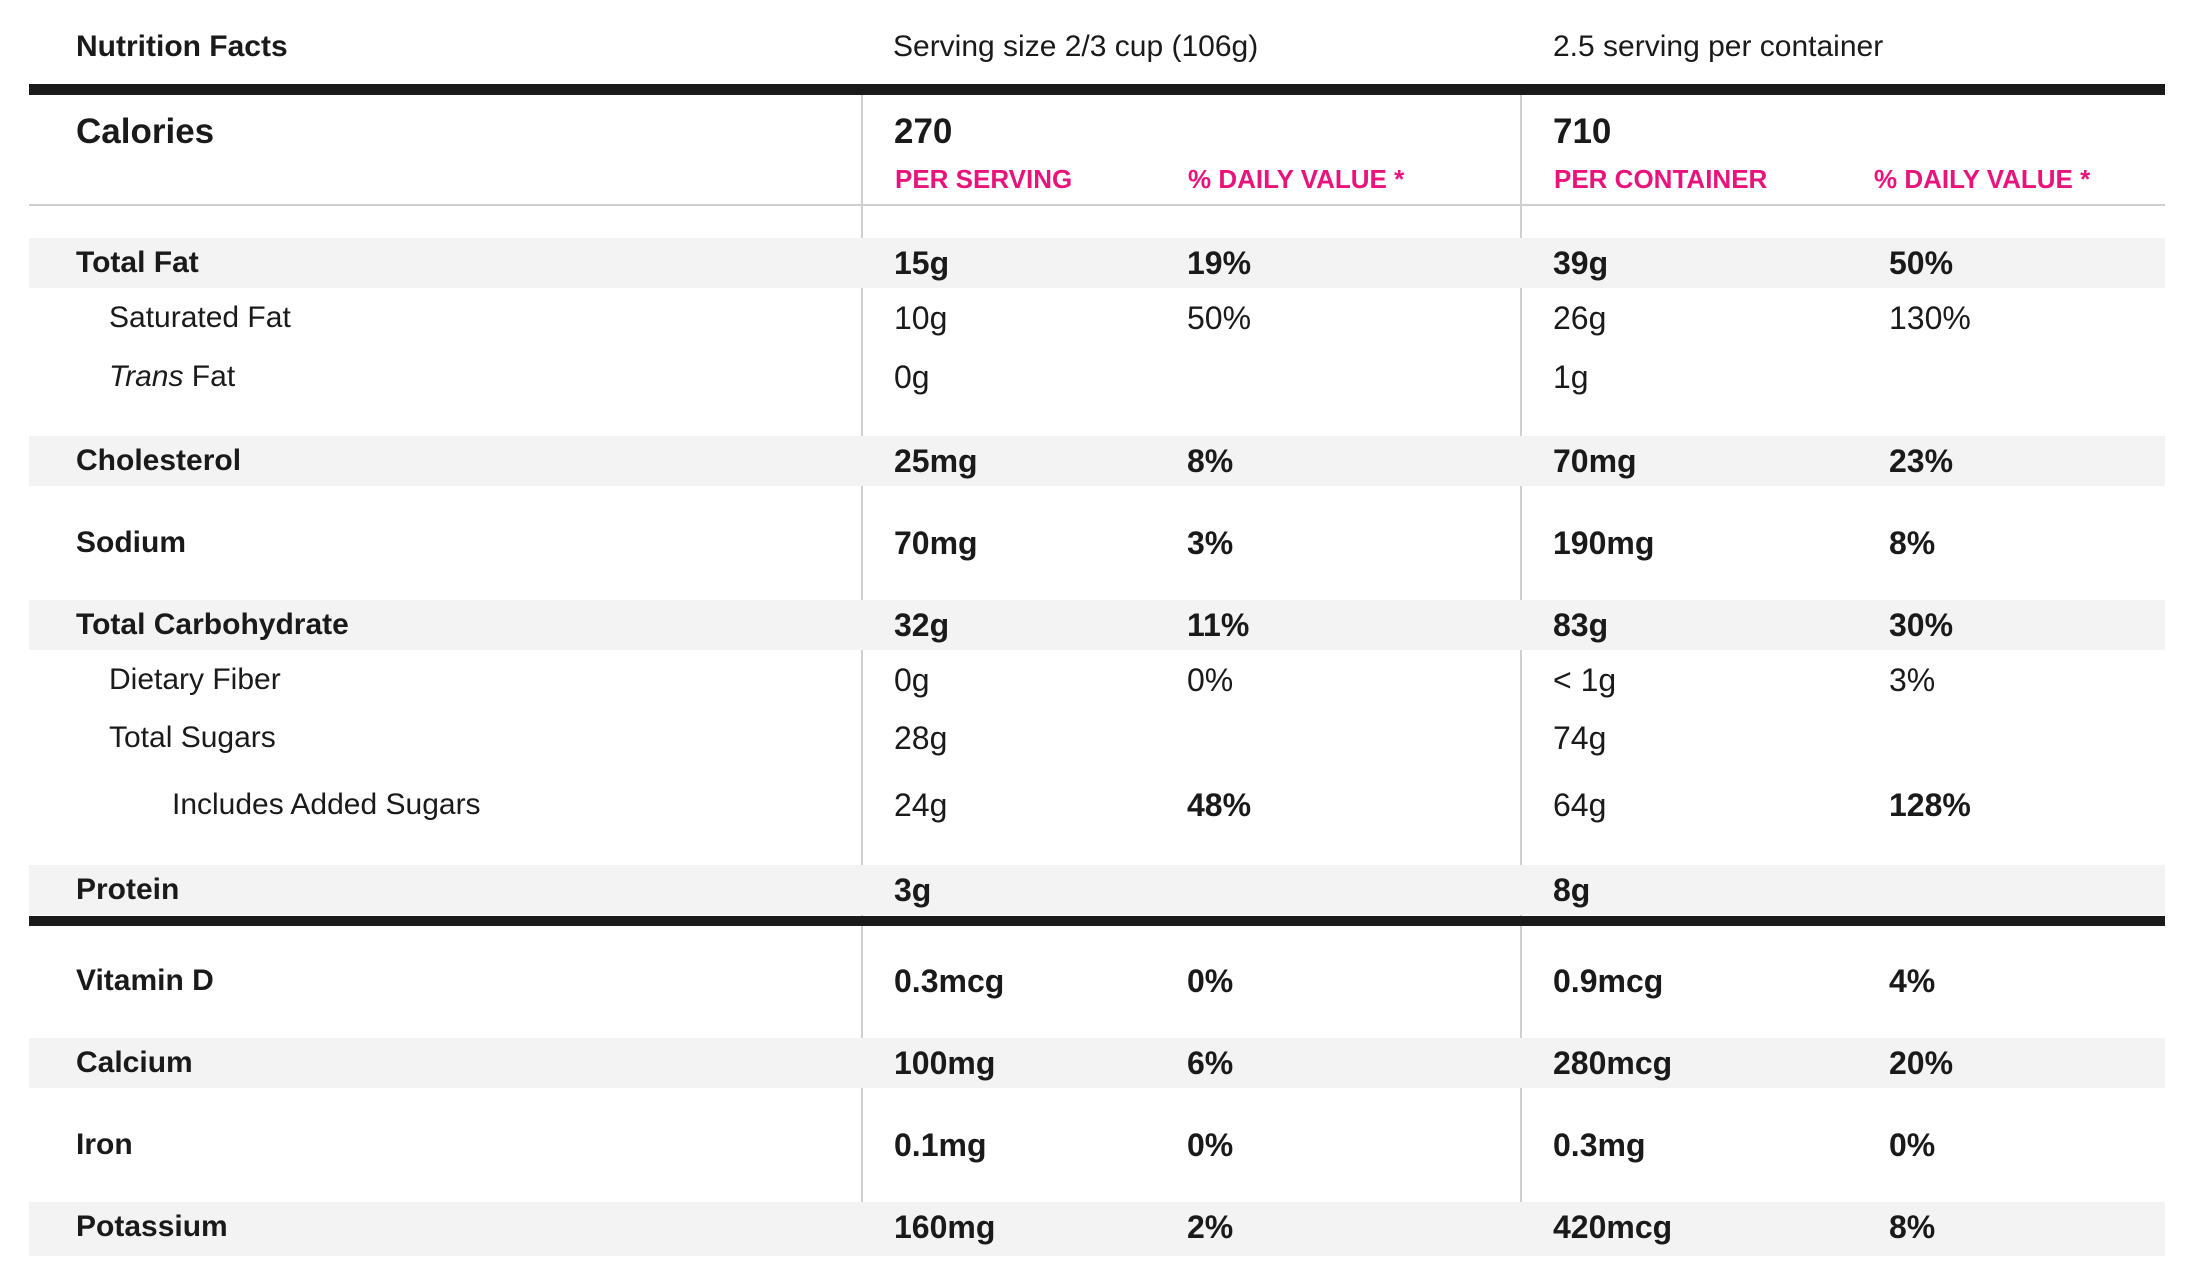  I want to click on nutrient-row-total-sugars: Total Sugars 28g 74g, so click(1097, 738).